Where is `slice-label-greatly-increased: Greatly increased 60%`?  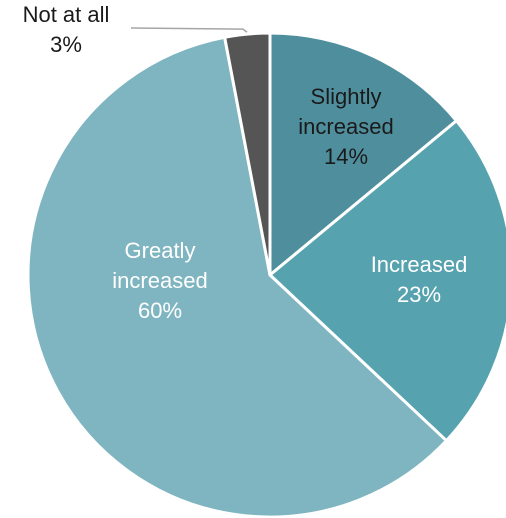 slice-label-greatly-increased: Greatly increased 60% is located at coordinates (159, 280).